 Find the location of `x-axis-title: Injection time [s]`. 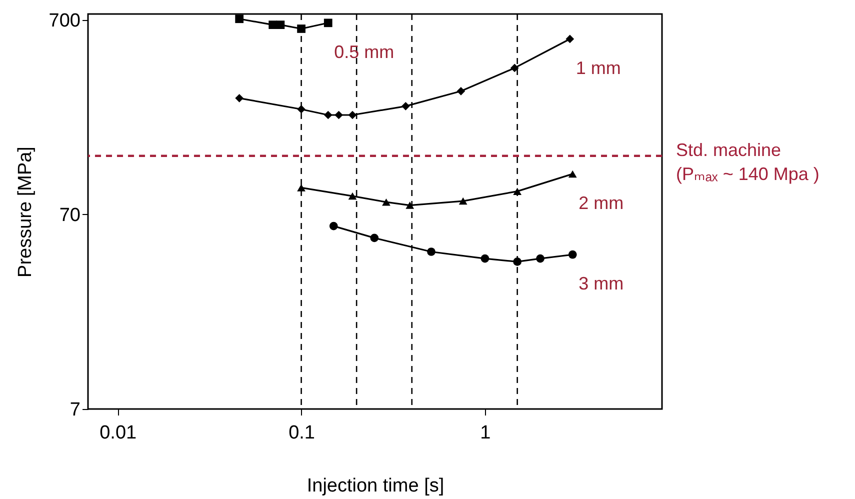

x-axis-title: Injection time [s] is located at coordinates (375, 486).